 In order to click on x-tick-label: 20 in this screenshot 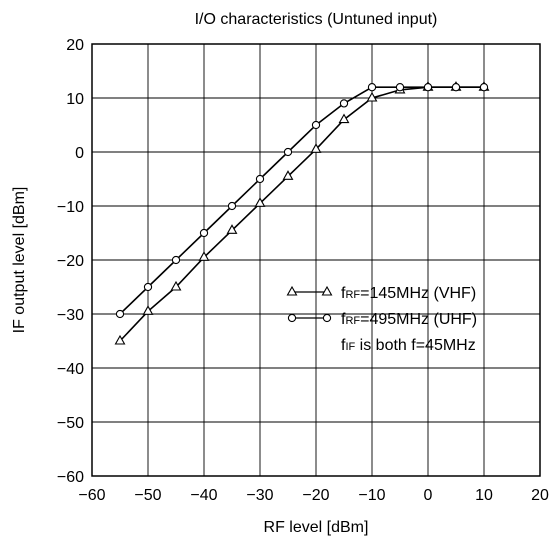, I will do `click(540, 495)`.